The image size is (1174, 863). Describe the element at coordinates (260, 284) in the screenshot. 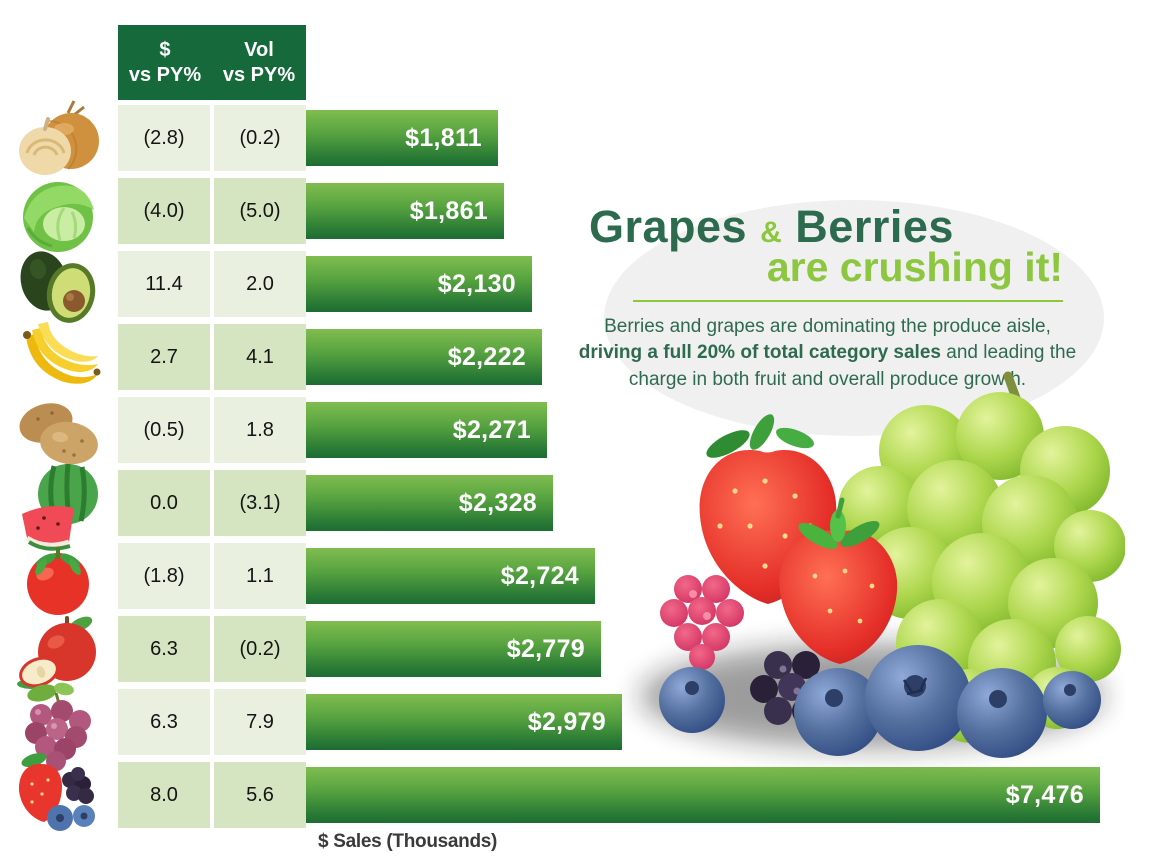

I see `vol-vs-py-value: 2.0` at that location.